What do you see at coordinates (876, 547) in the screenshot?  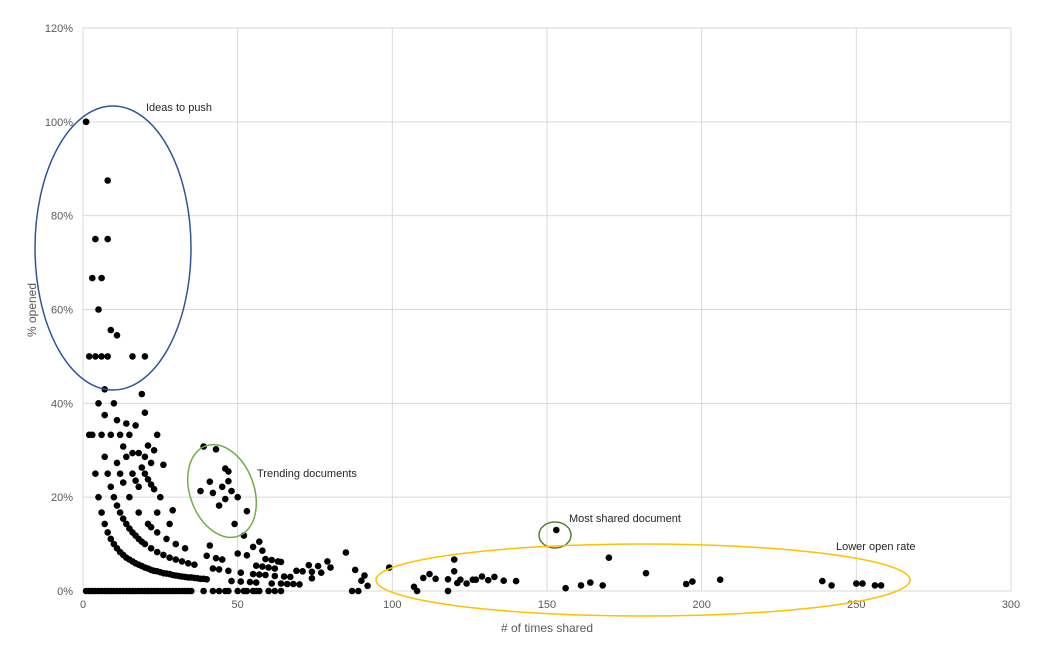 I see `annotation-label-lower-open: Lower open rate` at bounding box center [876, 547].